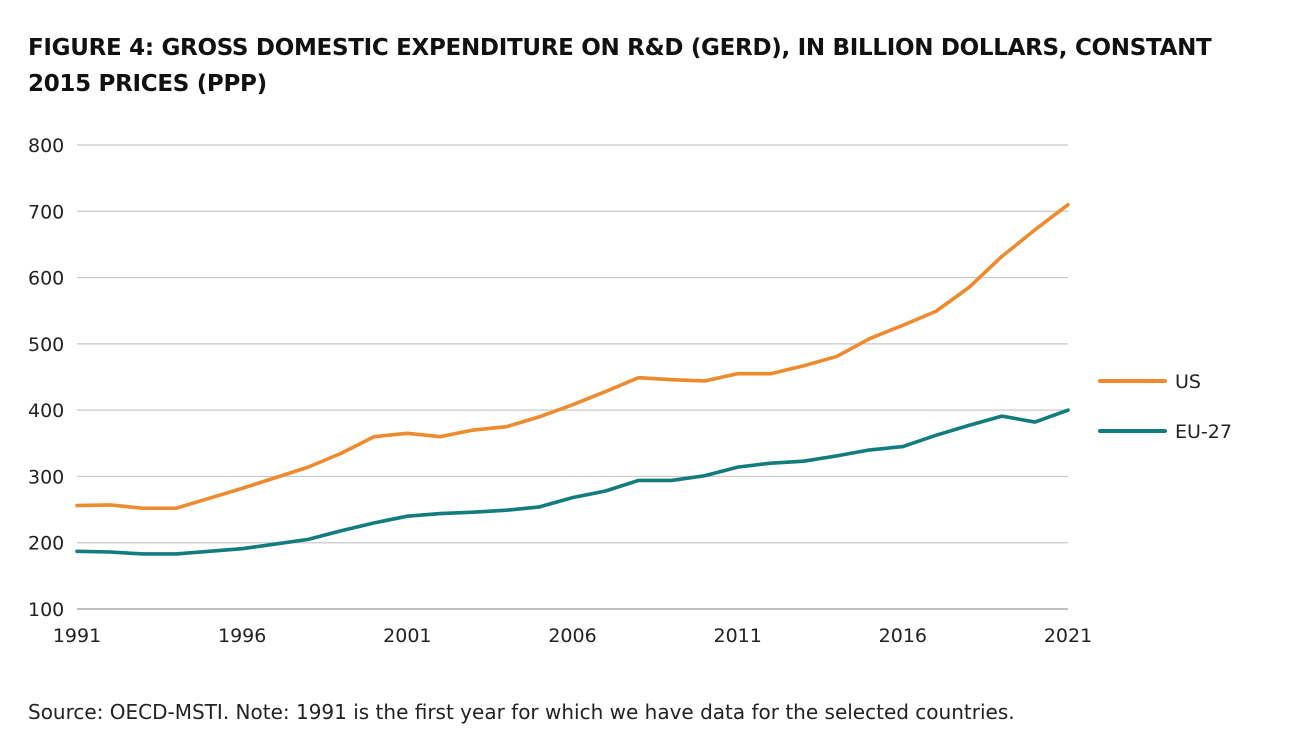 The height and width of the screenshot is (750, 1290). I want to click on x-axis: 1991 1996 2001 2006 2011 2016 2021, so click(572, 636).